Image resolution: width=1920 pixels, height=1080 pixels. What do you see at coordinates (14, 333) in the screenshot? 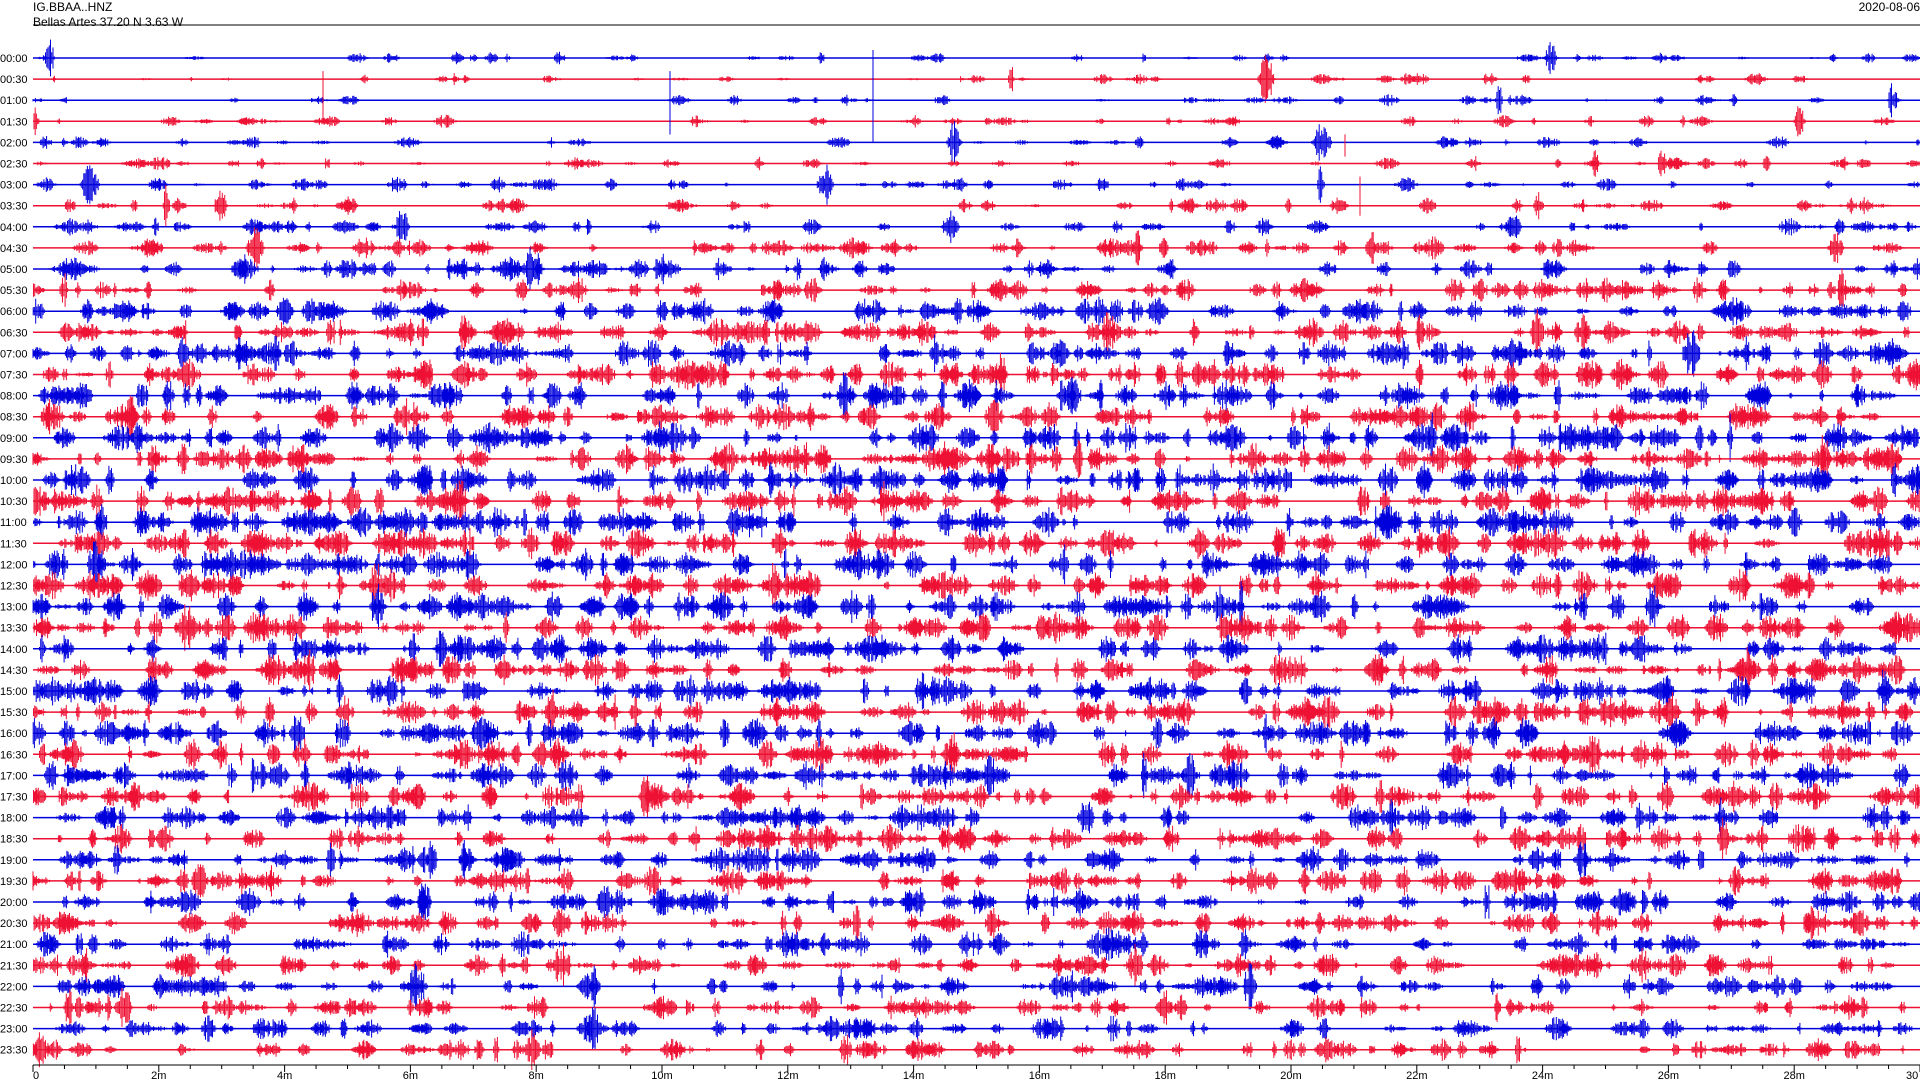
I see `hour-label: 06:30` at bounding box center [14, 333].